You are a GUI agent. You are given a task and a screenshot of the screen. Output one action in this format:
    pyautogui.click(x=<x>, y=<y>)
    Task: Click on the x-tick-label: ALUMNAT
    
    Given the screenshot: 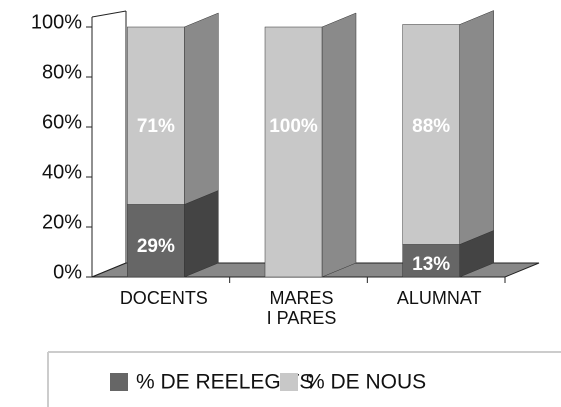 What is the action you would take?
    pyautogui.click(x=439, y=298)
    